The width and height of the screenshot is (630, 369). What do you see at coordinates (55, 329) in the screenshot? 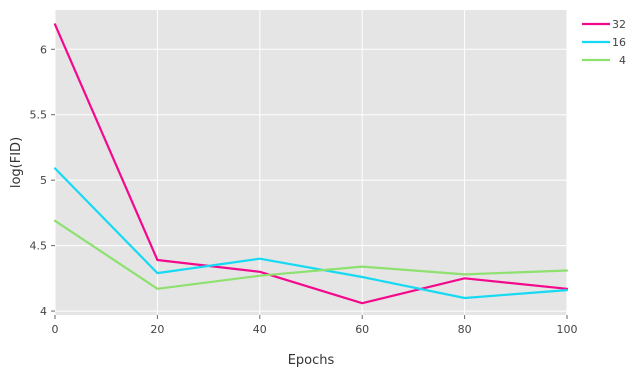
I see `x-tick-label: 0` at bounding box center [55, 329].